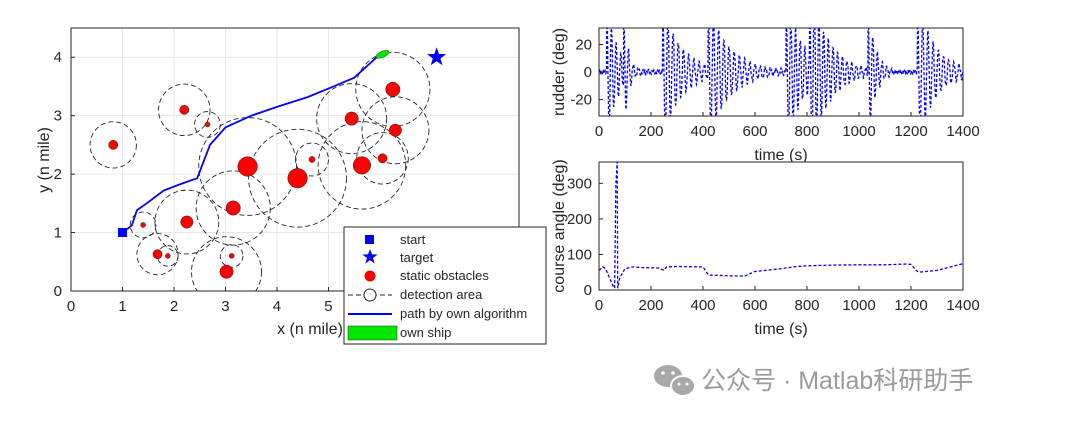  I want to click on legend-detection-marker, so click(370, 295).